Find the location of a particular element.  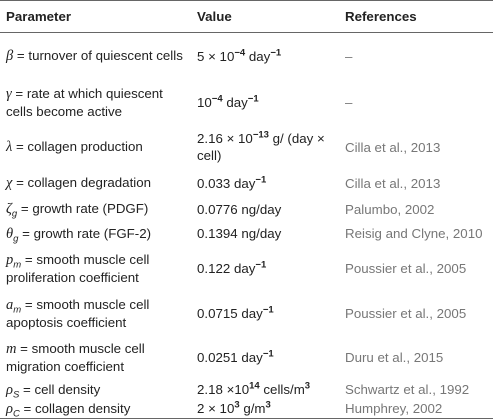

text: = turnover of quiescent cells is located at coordinates (98, 56).